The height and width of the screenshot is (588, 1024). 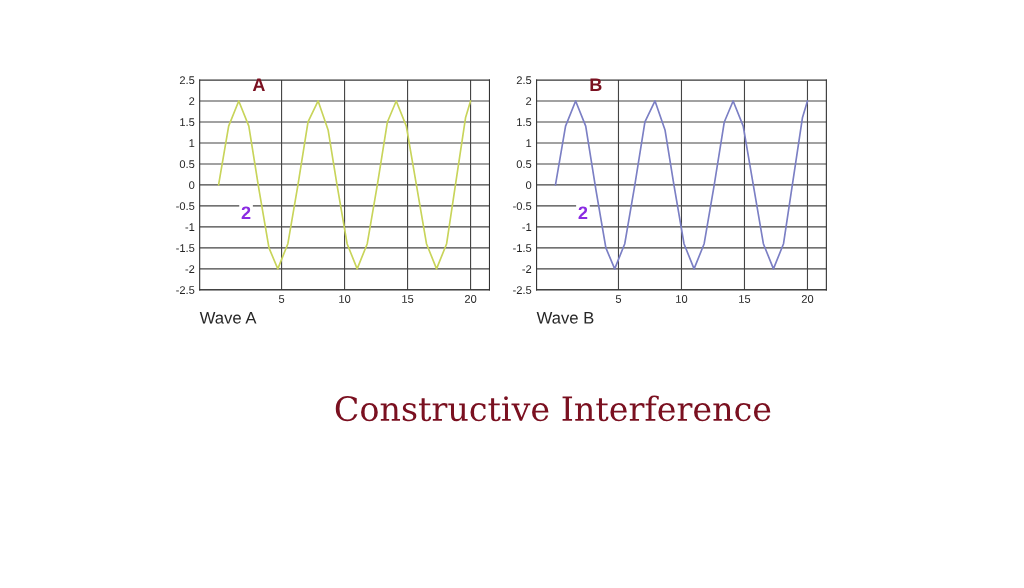 I want to click on text: Constructive Interference, so click(x=553, y=408).